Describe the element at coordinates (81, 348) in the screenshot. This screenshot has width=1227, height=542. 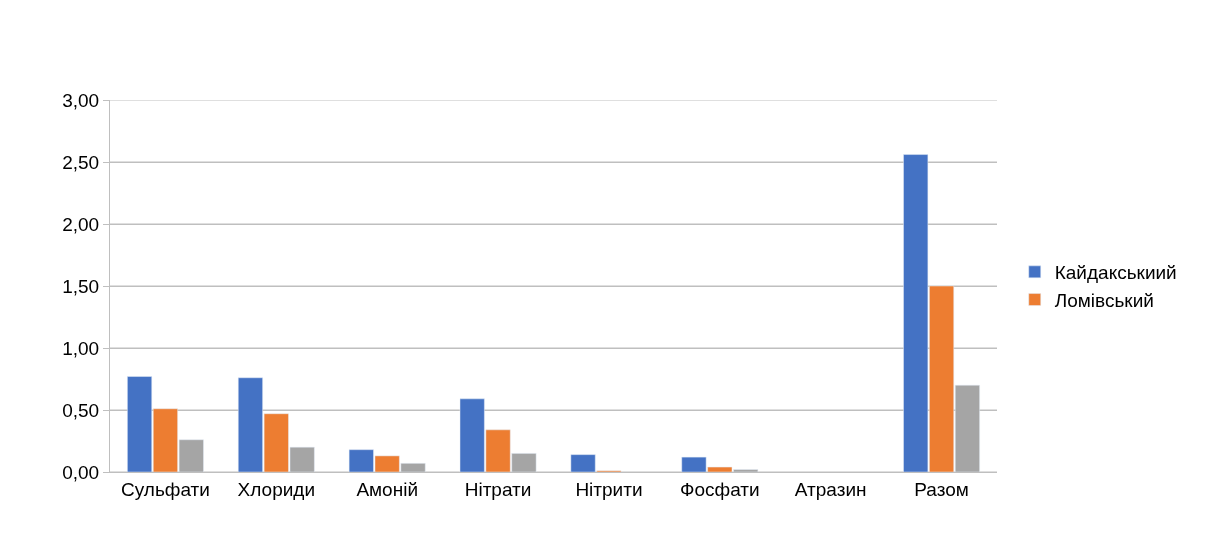
I see `y-tick-label: 1,00` at that location.